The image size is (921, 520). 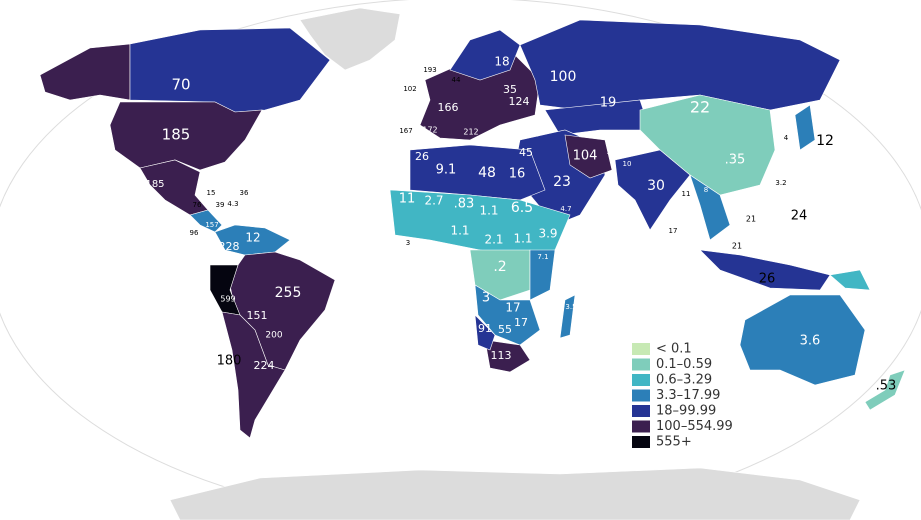 What do you see at coordinates (810, 341) in the screenshot?
I see `country-value-label: 3.6` at bounding box center [810, 341].